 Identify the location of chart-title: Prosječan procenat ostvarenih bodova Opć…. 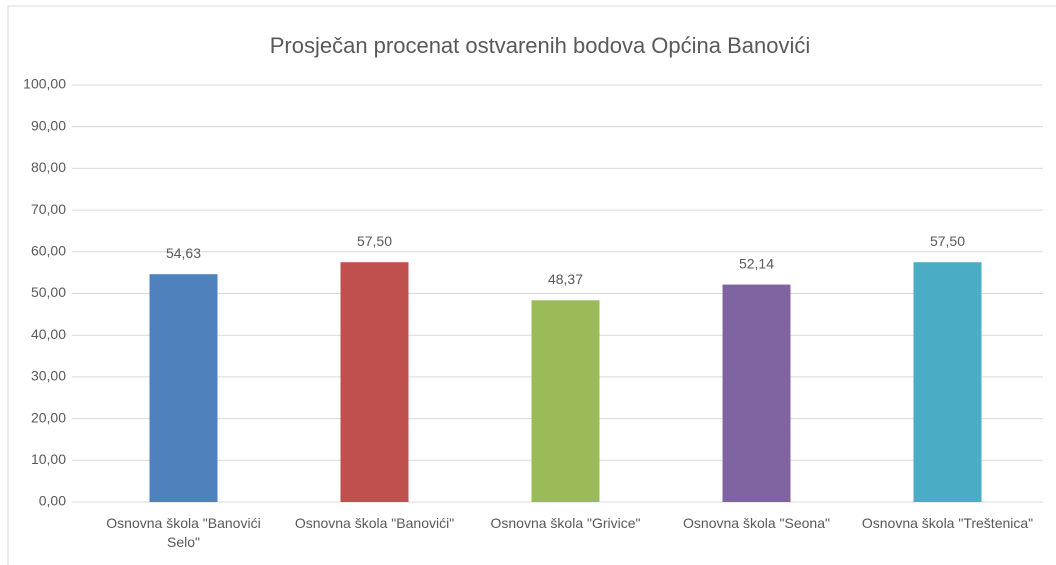
(540, 45).